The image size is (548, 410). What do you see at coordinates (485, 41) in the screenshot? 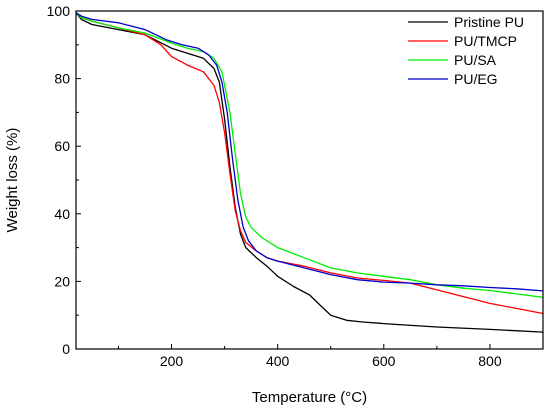
I see `legend-label: PU/TMCP` at bounding box center [485, 41].